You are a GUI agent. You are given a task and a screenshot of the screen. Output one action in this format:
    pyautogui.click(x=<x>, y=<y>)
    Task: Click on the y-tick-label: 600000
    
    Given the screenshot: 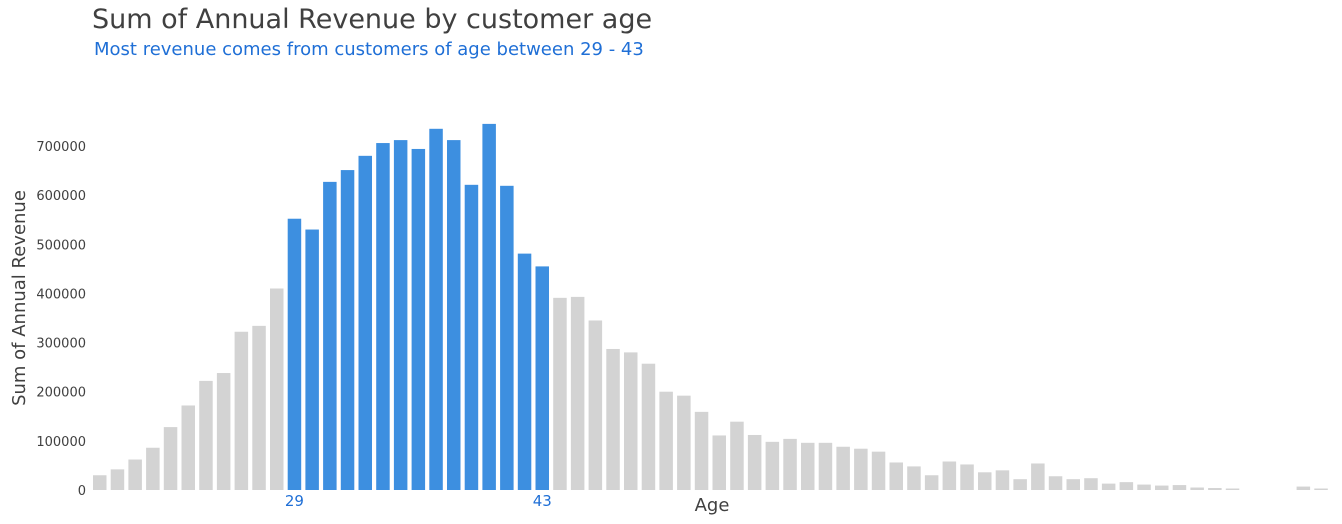 What is the action you would take?
    pyautogui.click(x=61, y=196)
    